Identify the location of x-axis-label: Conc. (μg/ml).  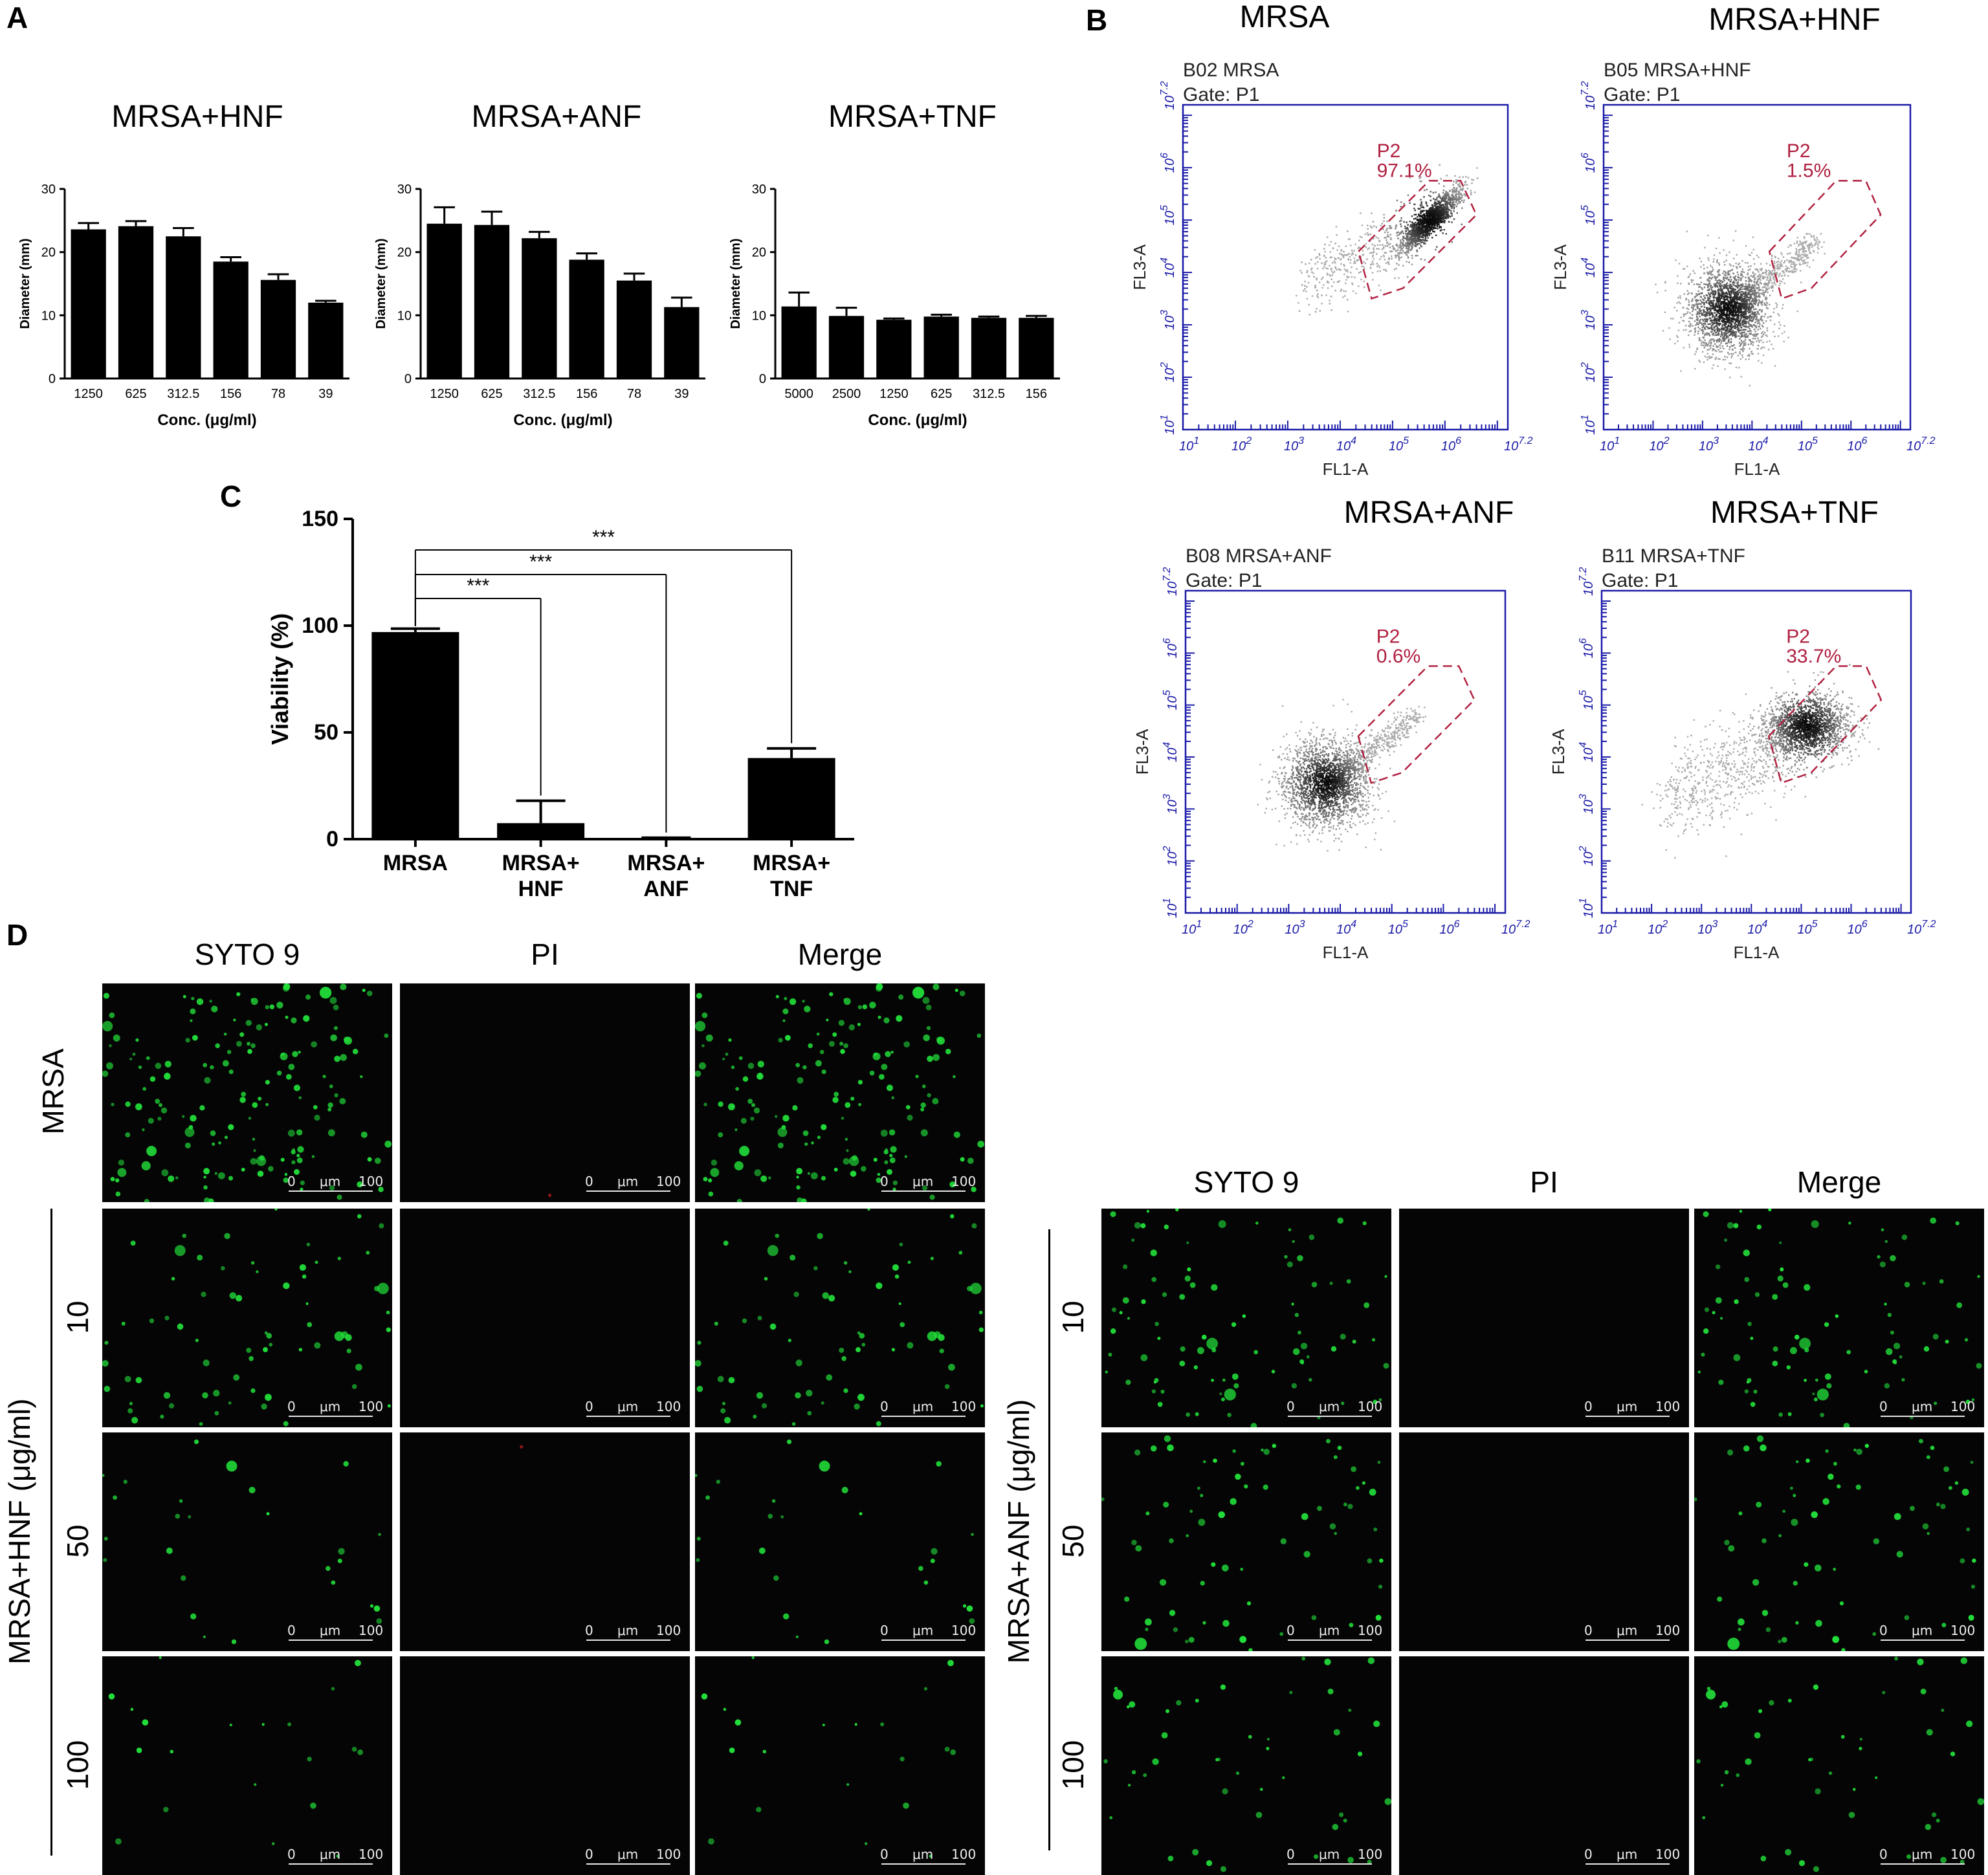
(562, 420).